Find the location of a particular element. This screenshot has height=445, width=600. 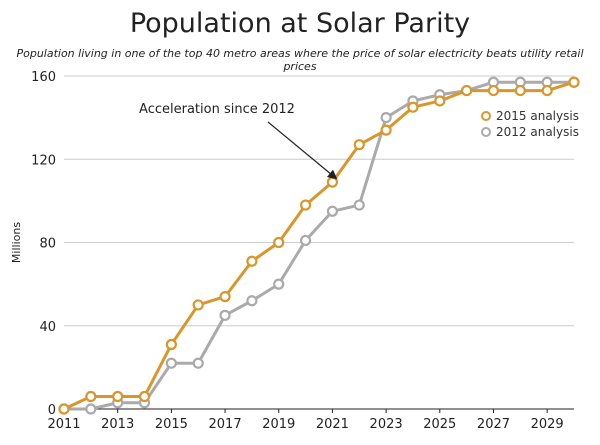

legend-label-1: 2012 analysis is located at coordinates (537, 132).